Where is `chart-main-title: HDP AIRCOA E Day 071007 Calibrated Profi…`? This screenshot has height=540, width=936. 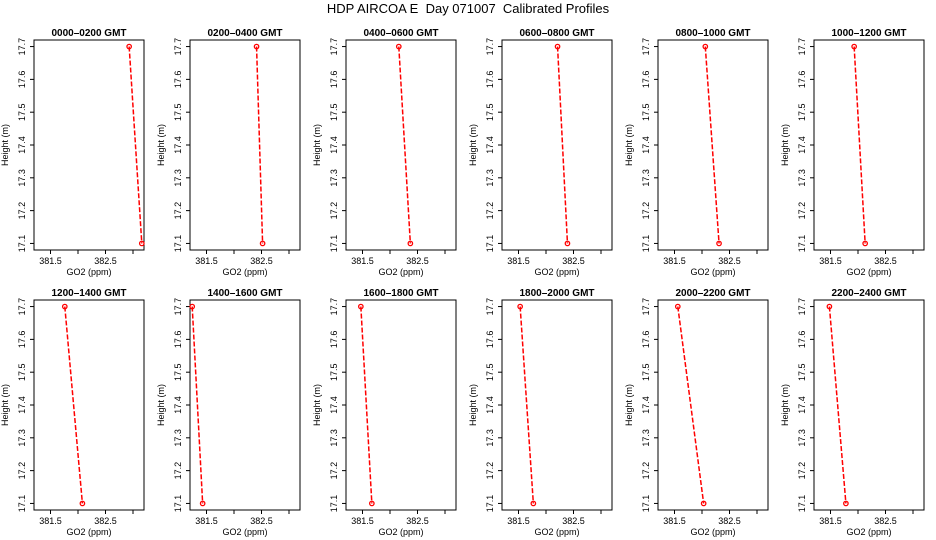 chart-main-title: HDP AIRCOA E Day 071007 Calibrated Profi… is located at coordinates (468, 8).